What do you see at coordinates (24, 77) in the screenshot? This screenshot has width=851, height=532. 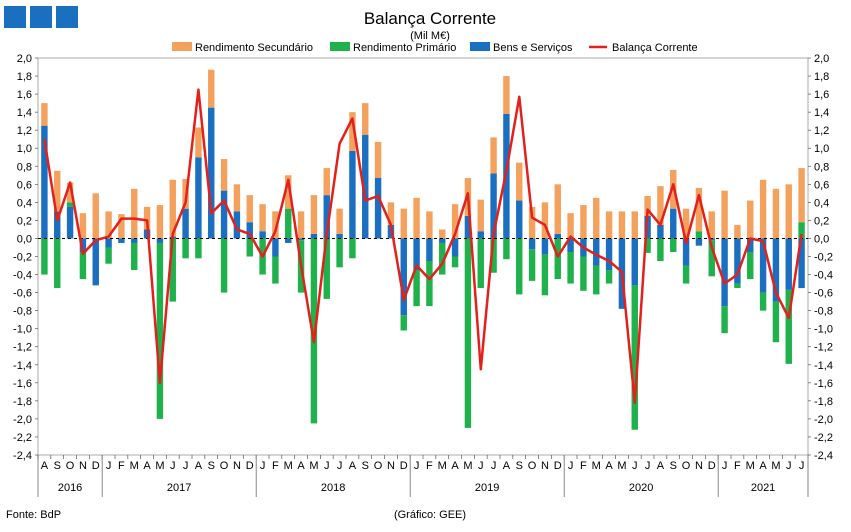 I see `y-tick-label-left: 1,8` at bounding box center [24, 77].